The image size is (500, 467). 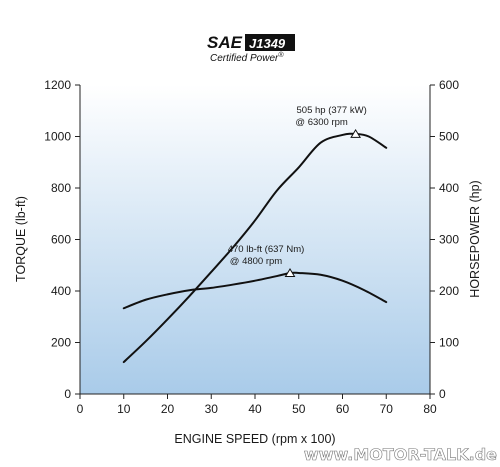 What do you see at coordinates (61, 343) in the screenshot?
I see `y-tick-label: 200` at bounding box center [61, 343].